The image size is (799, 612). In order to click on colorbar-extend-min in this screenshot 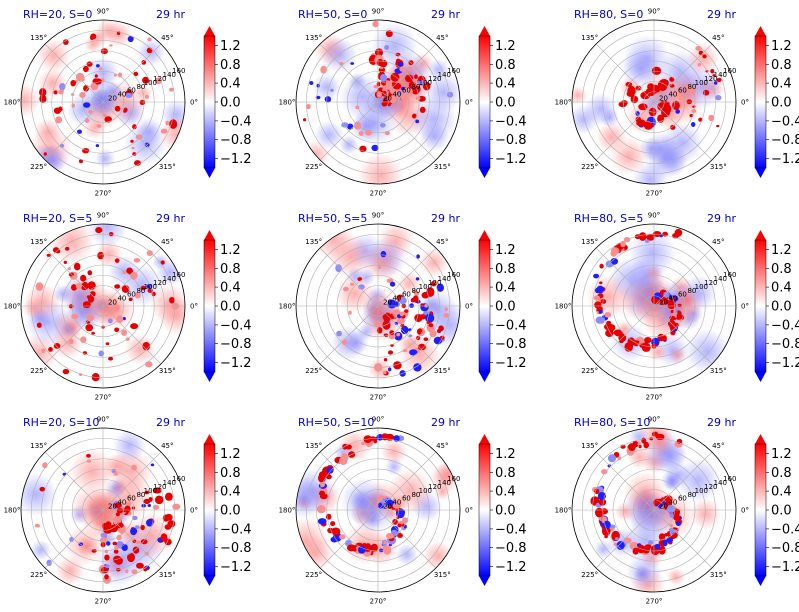, I will do `click(484, 377)`.